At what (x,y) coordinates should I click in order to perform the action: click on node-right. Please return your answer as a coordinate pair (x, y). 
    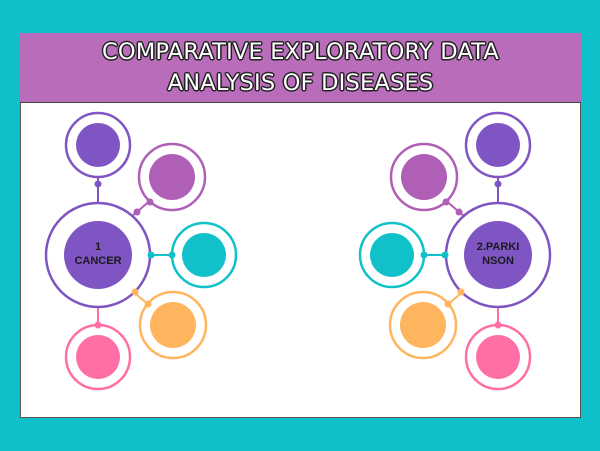
    Looking at the image, I should click on (204, 255).